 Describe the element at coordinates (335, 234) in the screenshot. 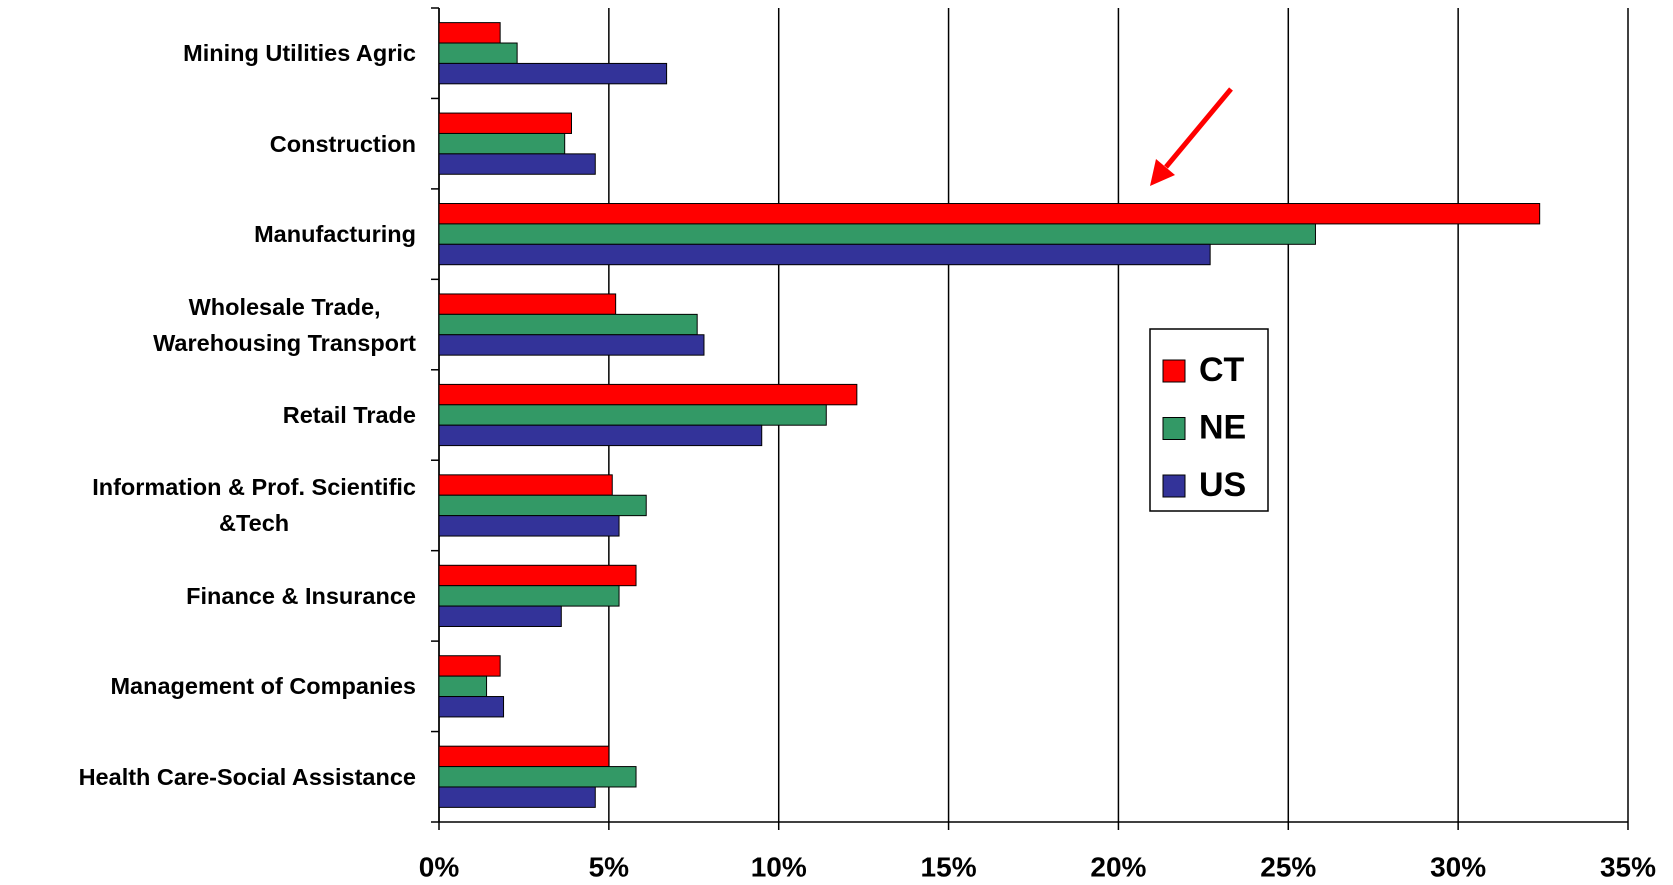

I see `y-tick-label: Manufacturing` at that location.